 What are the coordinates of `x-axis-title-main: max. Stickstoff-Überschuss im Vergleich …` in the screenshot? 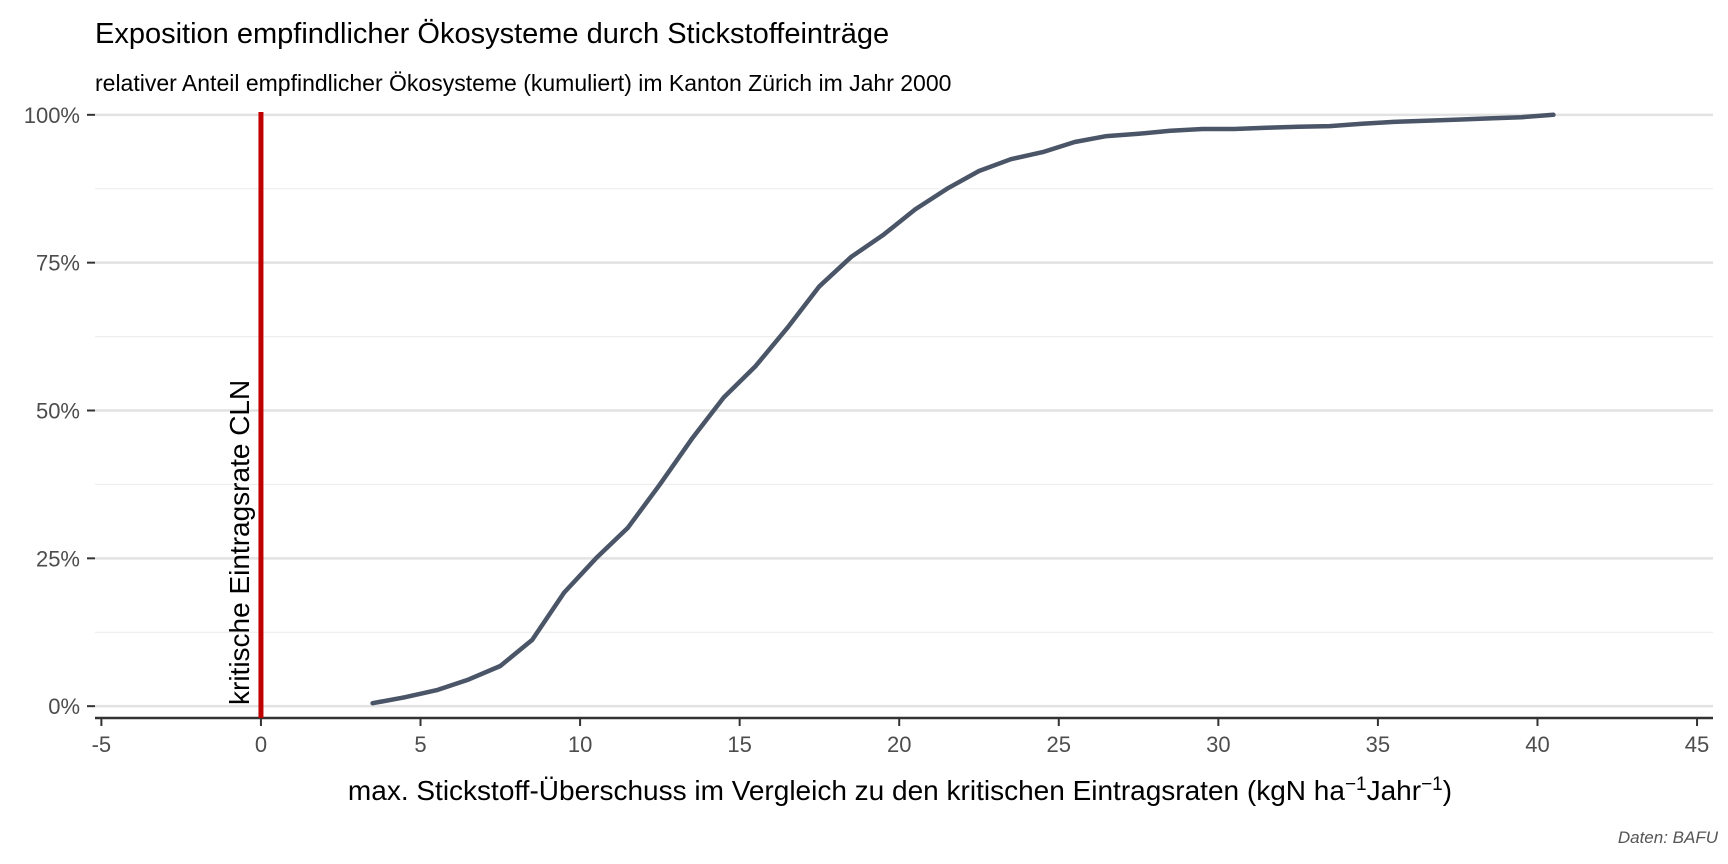 It's located at (846, 790).